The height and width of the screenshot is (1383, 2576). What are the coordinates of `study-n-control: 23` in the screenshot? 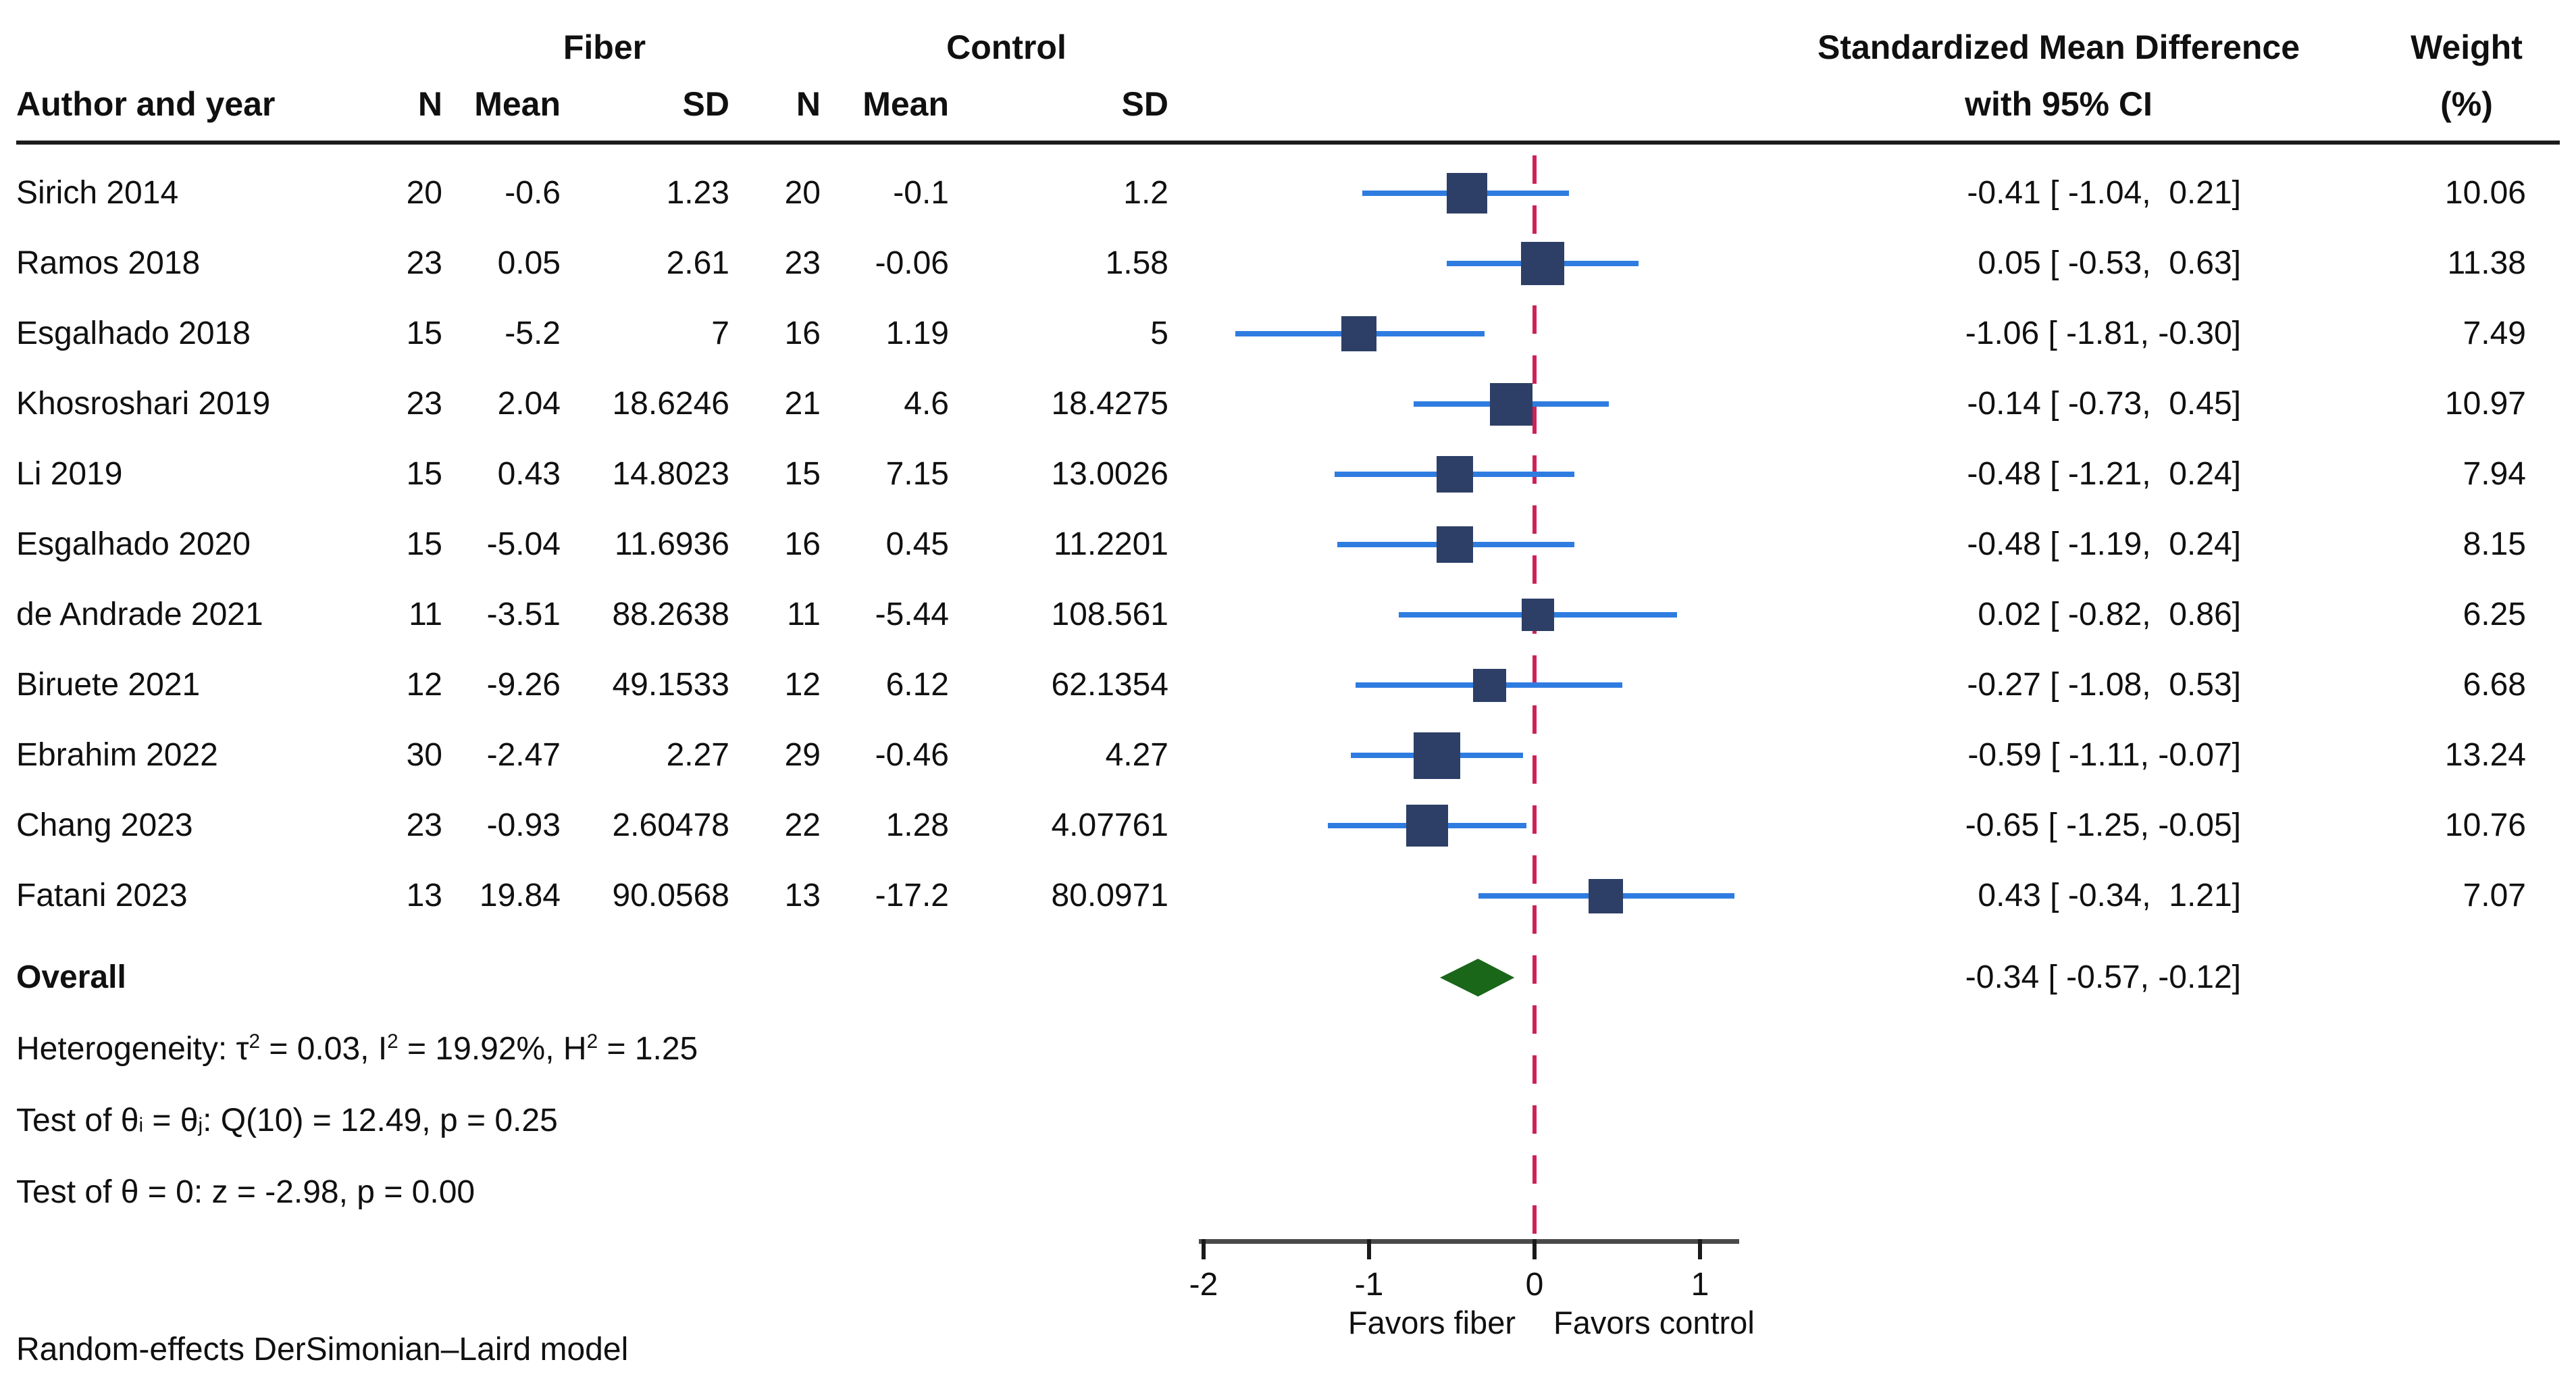 It's located at (802, 263).